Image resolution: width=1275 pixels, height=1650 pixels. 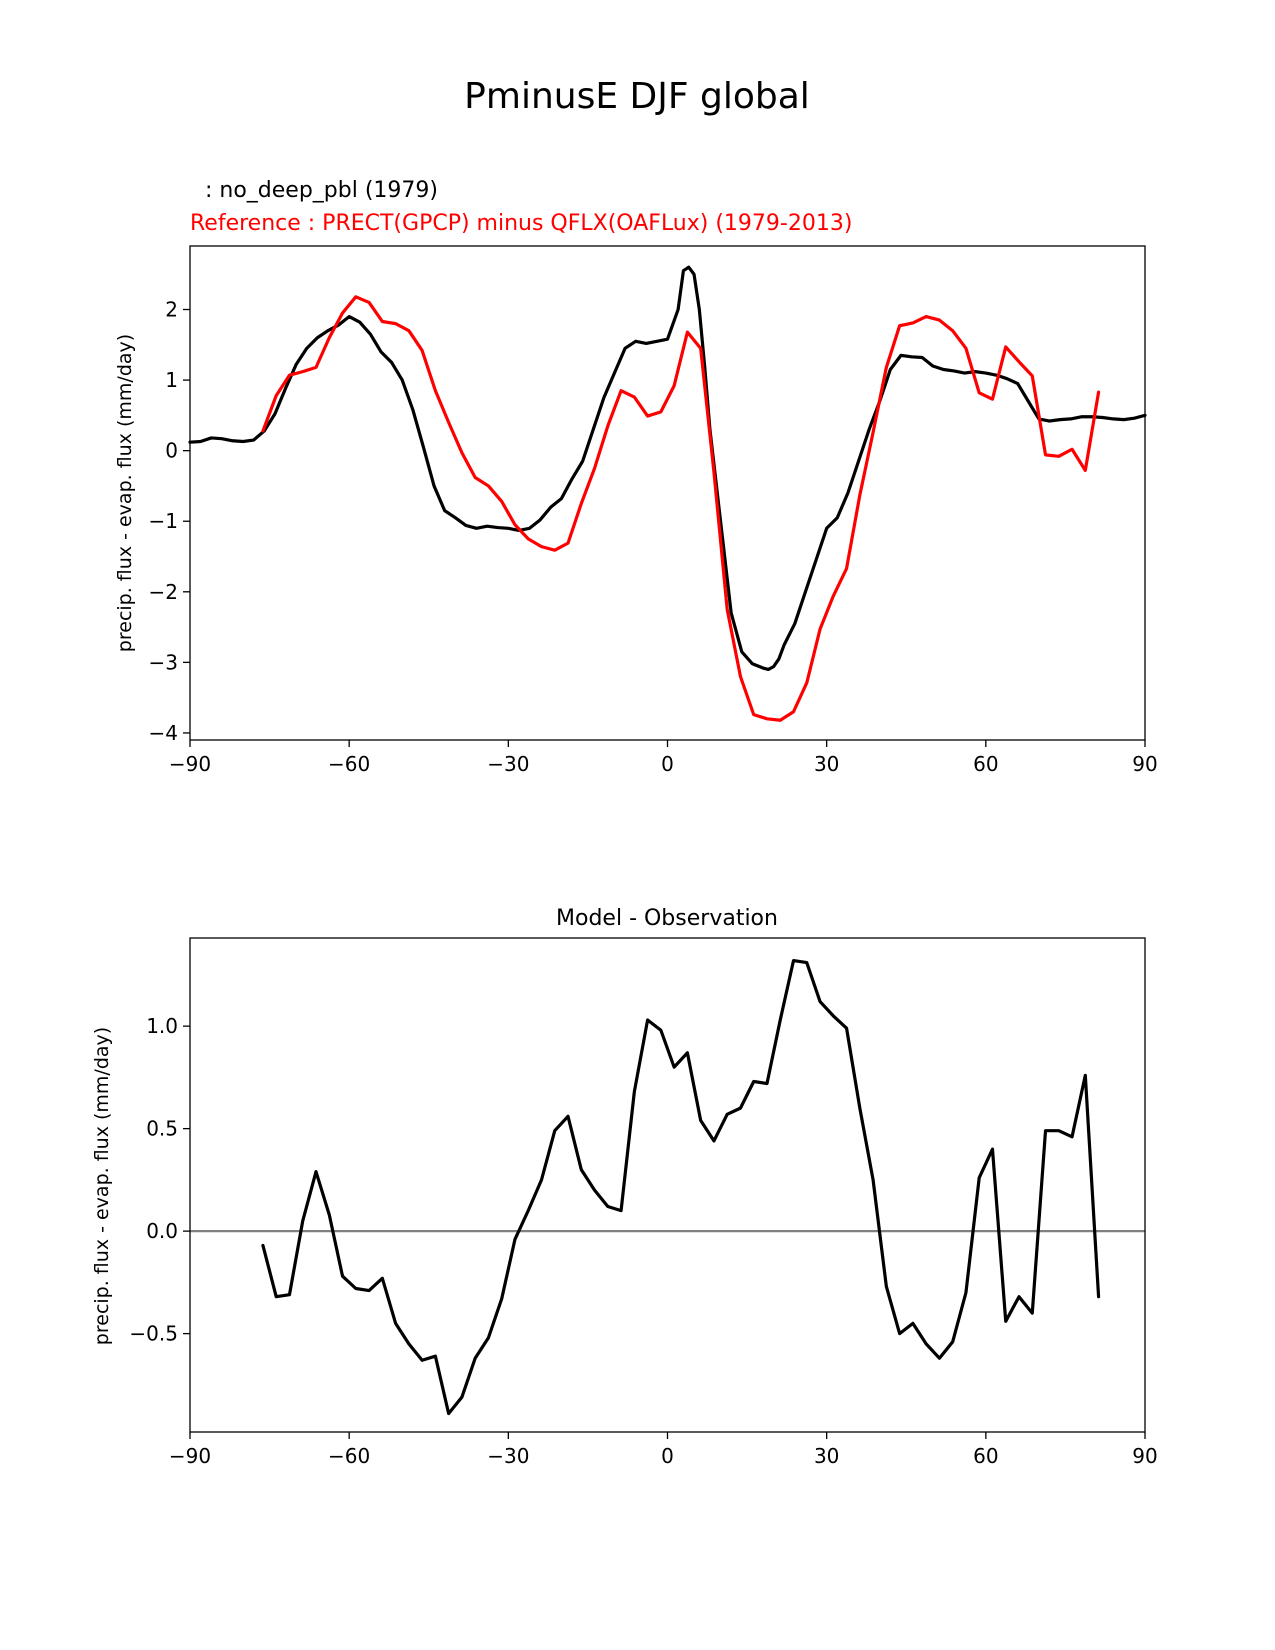 What do you see at coordinates (171, 380) in the screenshot?
I see `y-tick-label: 1` at bounding box center [171, 380].